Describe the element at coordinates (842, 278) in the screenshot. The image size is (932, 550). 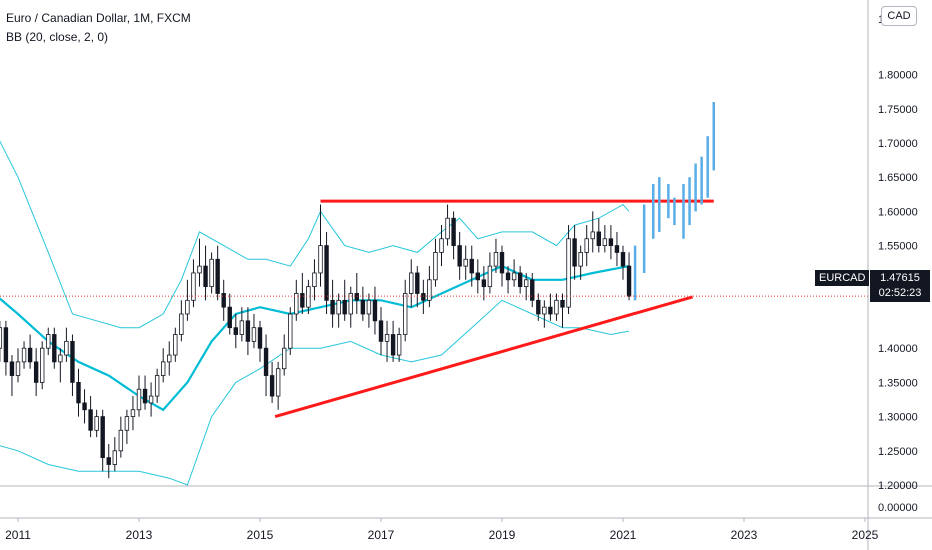
I see `symbol-price-label: EURCAD` at that location.